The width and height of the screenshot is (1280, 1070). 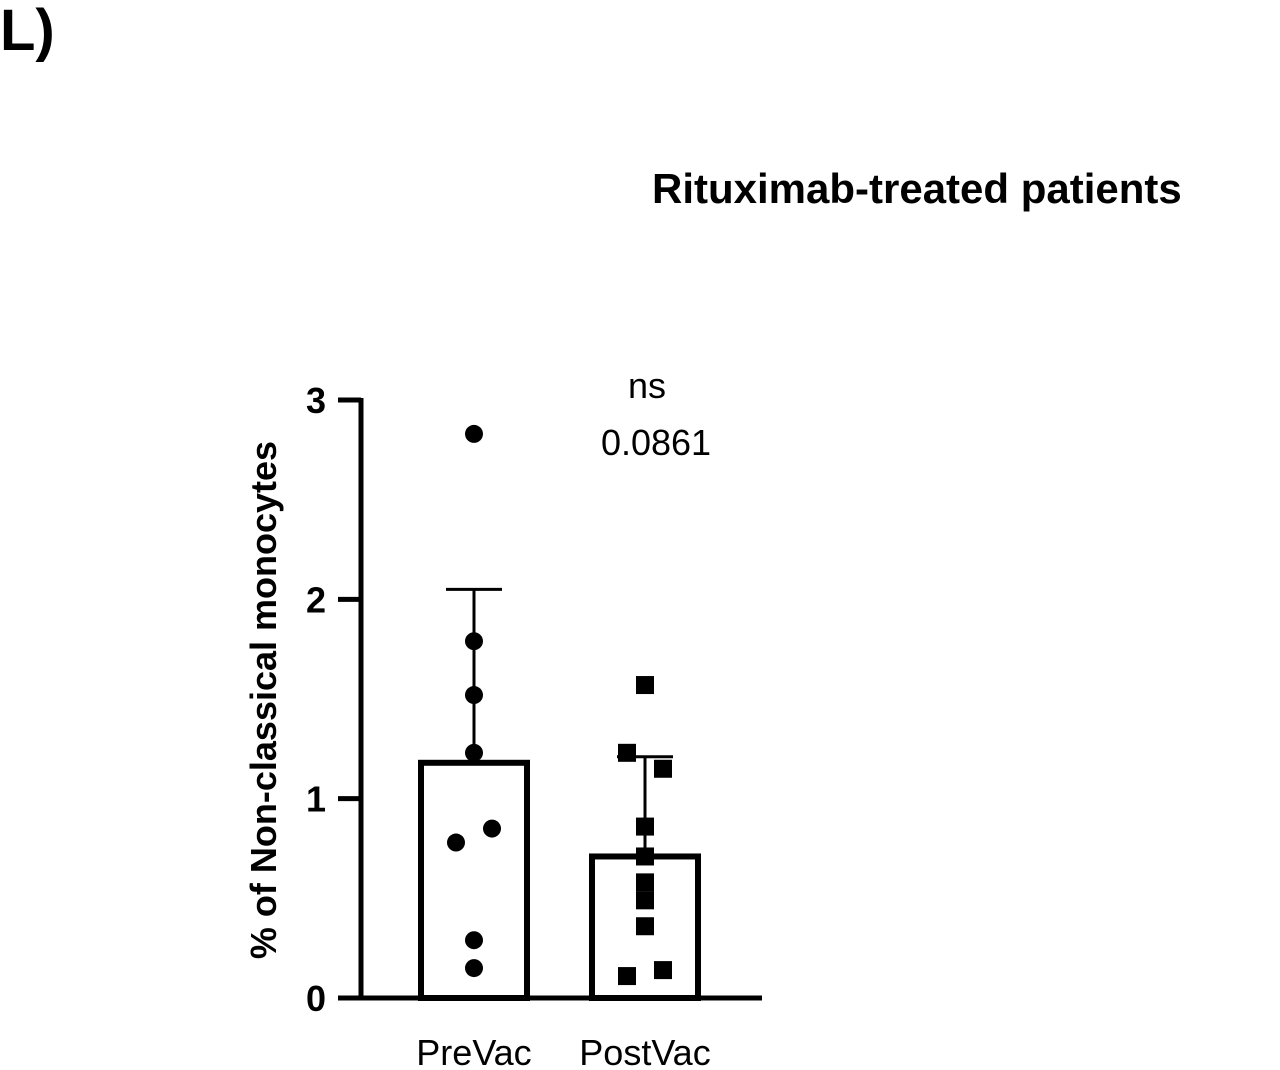 What do you see at coordinates (316, 400) in the screenshot?
I see `y-tick-label: 3` at bounding box center [316, 400].